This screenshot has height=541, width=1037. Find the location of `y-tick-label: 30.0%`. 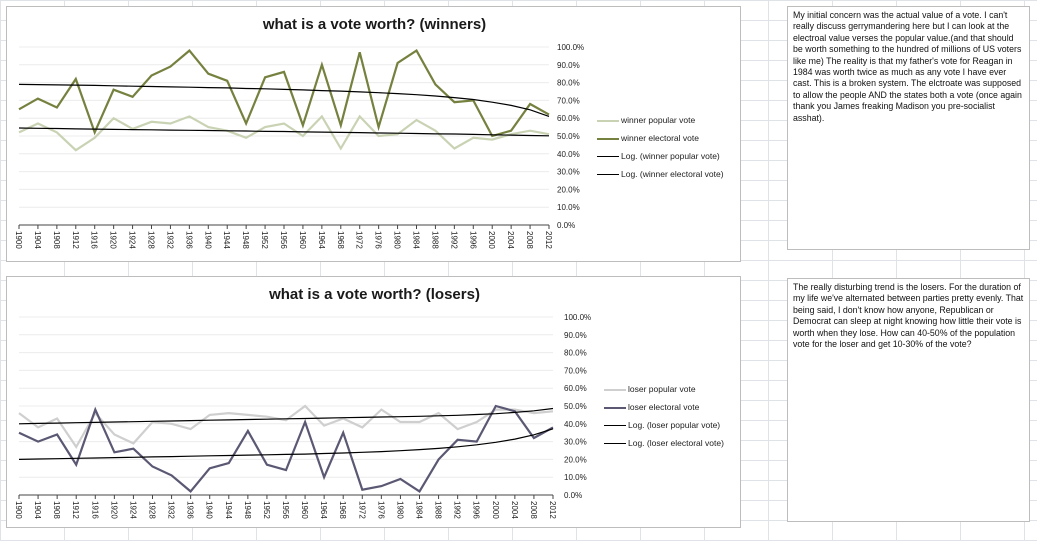

y-tick-label: 30.0% is located at coordinates (575, 442).